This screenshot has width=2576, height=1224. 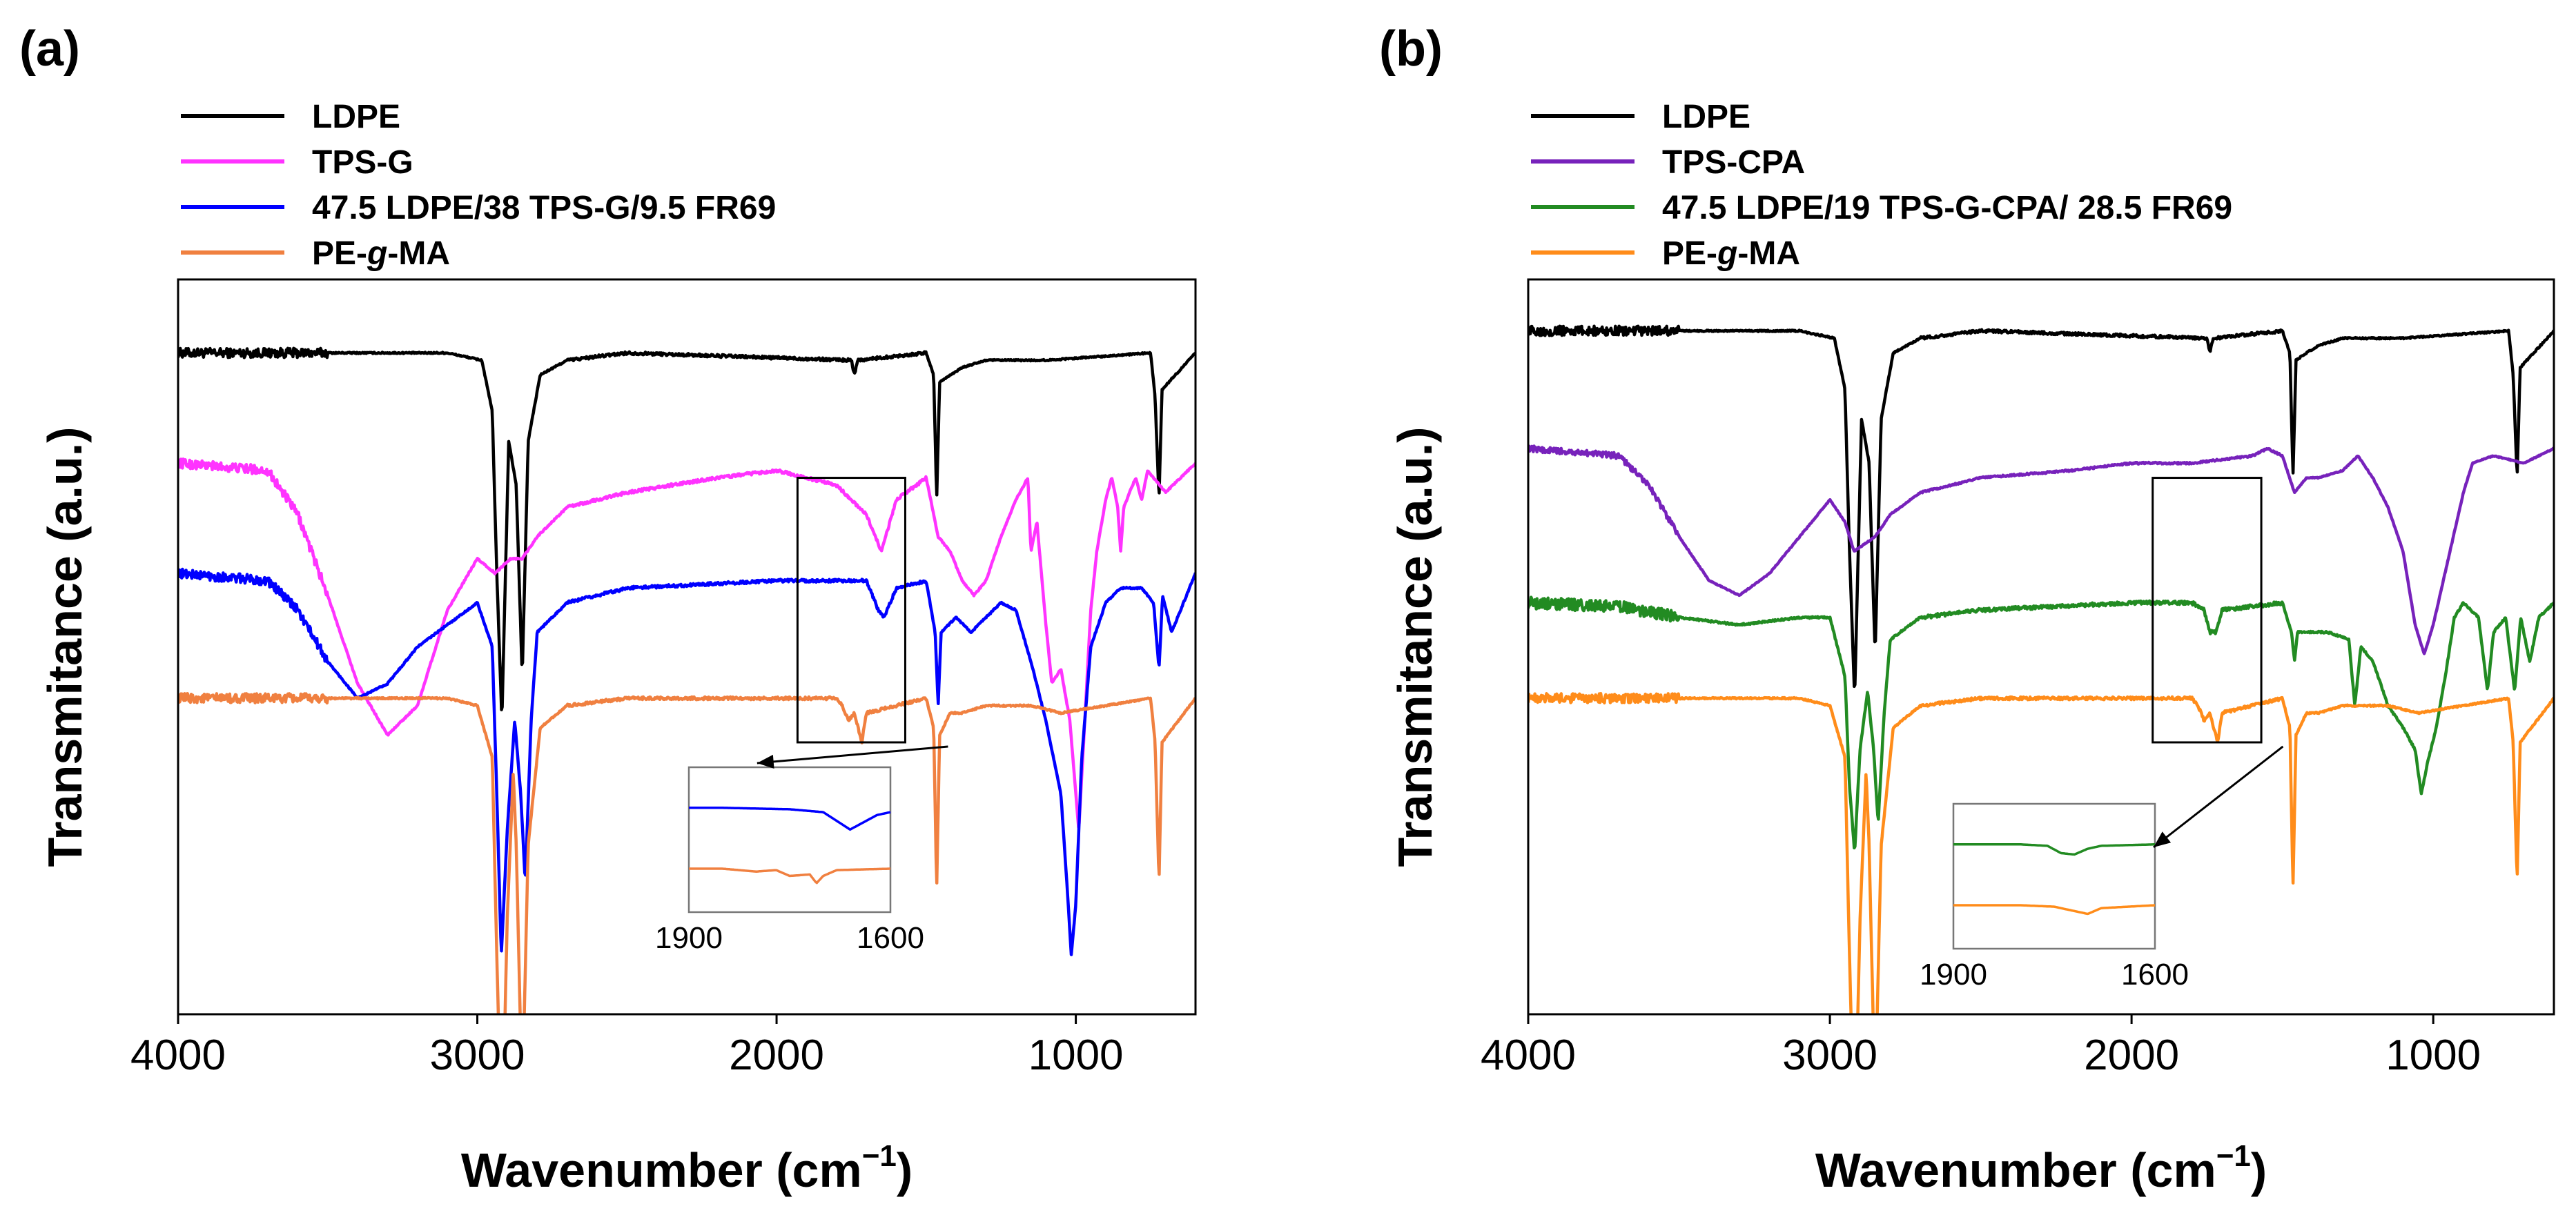 What do you see at coordinates (544, 208) in the screenshot?
I see `legend-entry: 47.5 LDPE/38 TPS-G/9.5 FR69` at bounding box center [544, 208].